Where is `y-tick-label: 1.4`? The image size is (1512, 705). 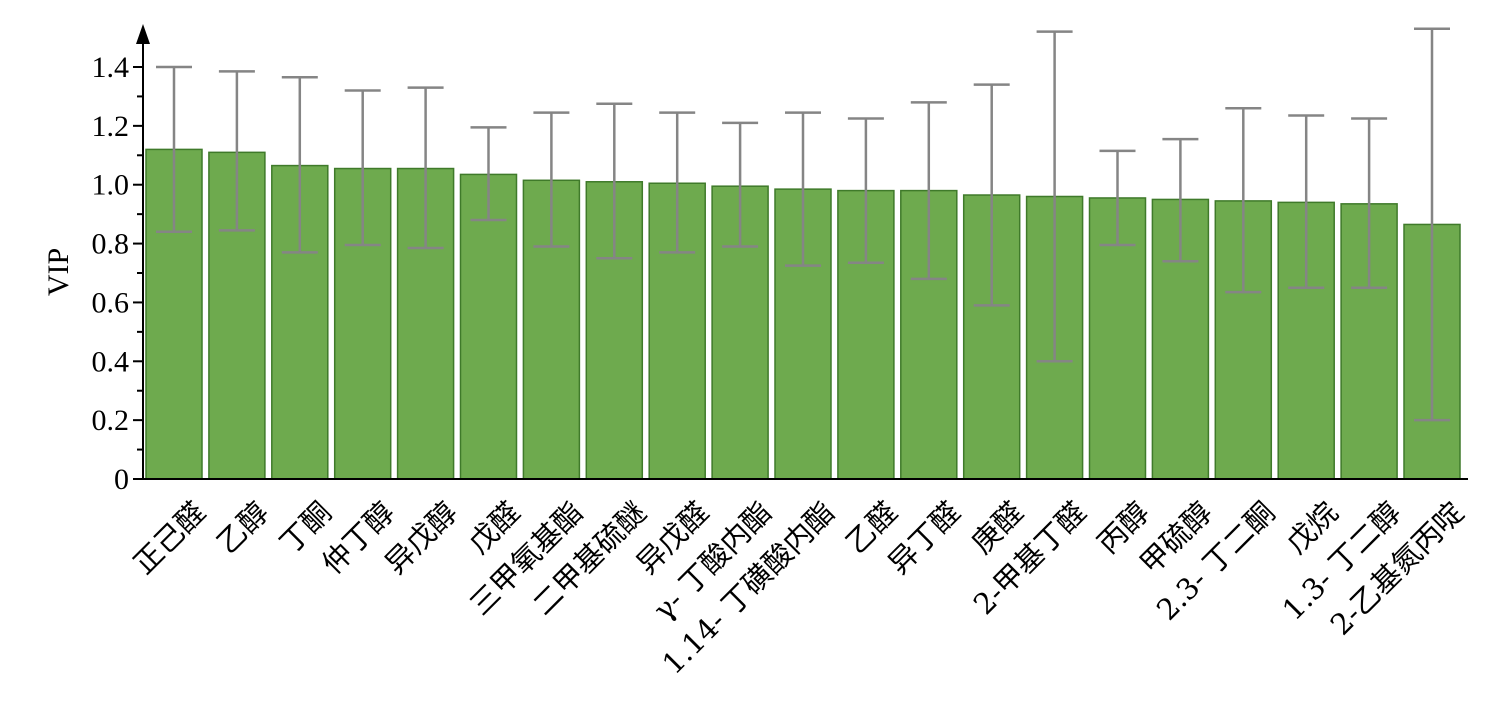 y-tick-label: 1.4 is located at coordinates (111, 67).